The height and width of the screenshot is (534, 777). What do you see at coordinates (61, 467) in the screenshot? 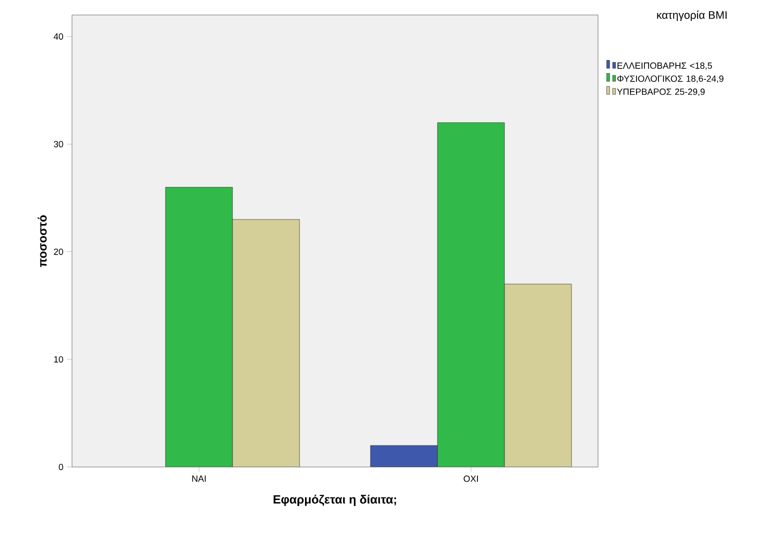
I see `y-tick-label: 0` at bounding box center [61, 467].